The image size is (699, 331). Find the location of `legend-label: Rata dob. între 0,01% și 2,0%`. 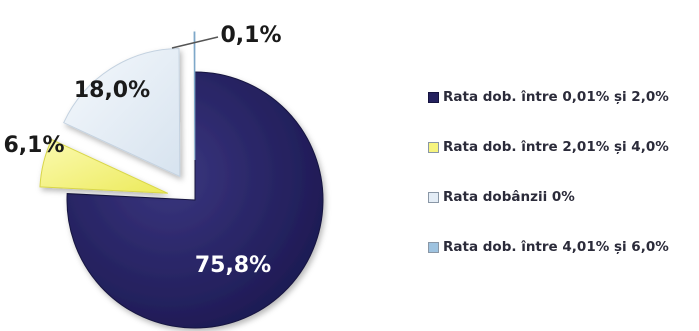

legend-label: Rata dob. între 0,01% și 2,0% is located at coordinates (556, 97).